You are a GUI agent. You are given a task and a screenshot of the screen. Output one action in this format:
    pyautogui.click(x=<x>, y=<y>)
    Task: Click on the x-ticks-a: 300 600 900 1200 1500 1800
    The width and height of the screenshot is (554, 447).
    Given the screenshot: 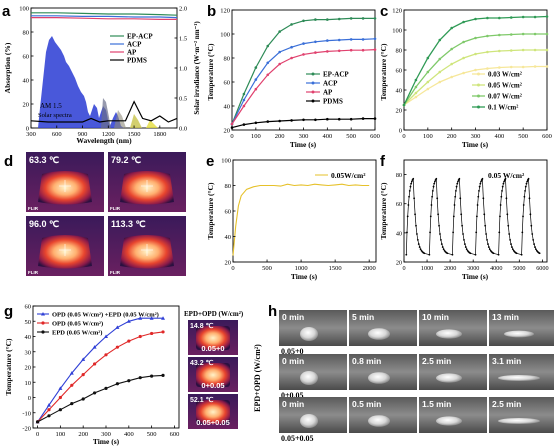 What is the action you would take?
    pyautogui.click(x=96, y=131)
    